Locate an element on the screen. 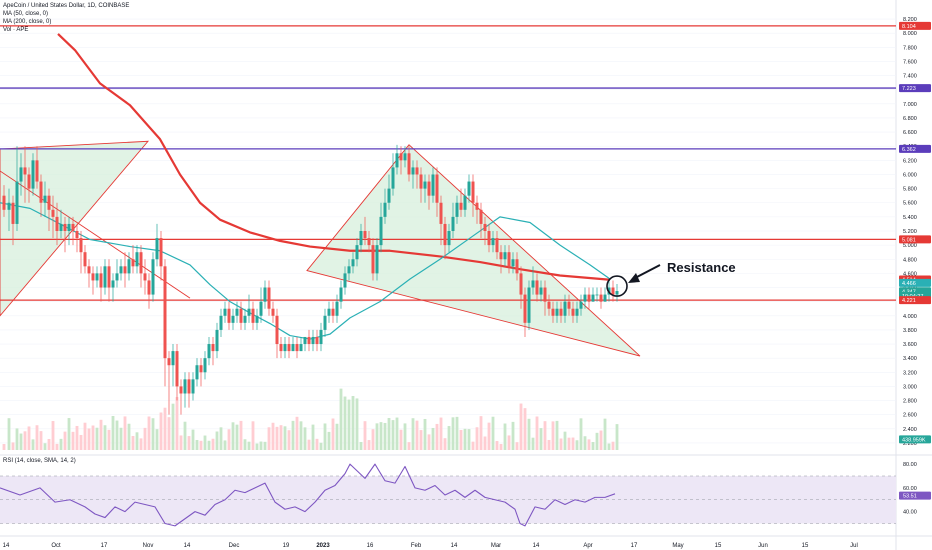 This screenshot has width=932, height=550. price-label-text: 6.362 is located at coordinates (909, 150).